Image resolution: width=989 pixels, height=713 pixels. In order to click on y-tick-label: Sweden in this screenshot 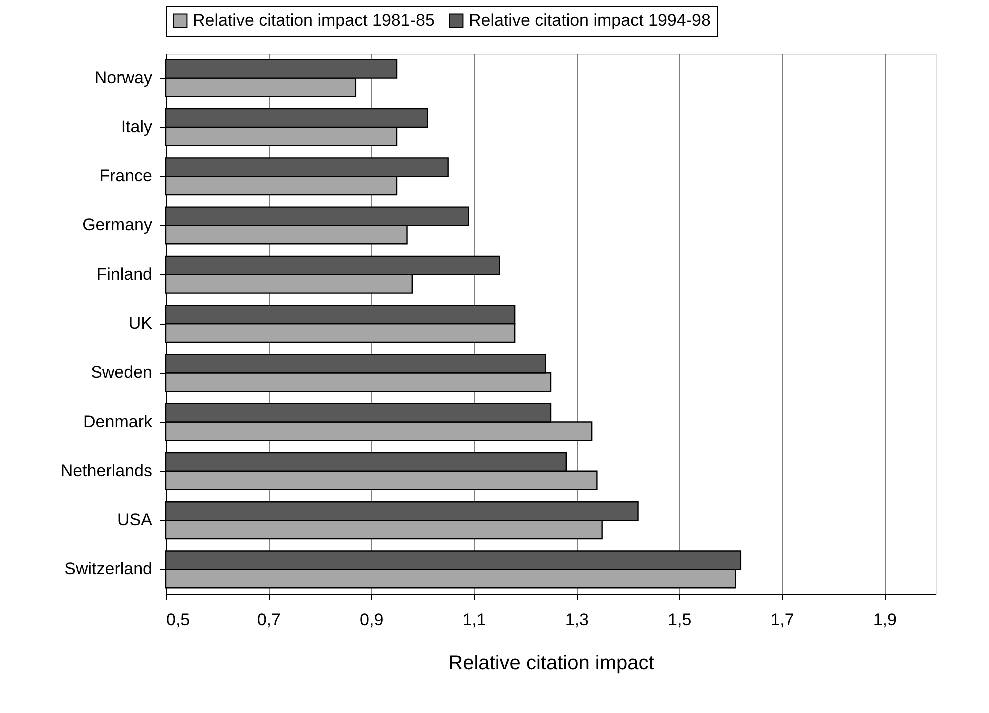, I will do `click(121, 372)`.